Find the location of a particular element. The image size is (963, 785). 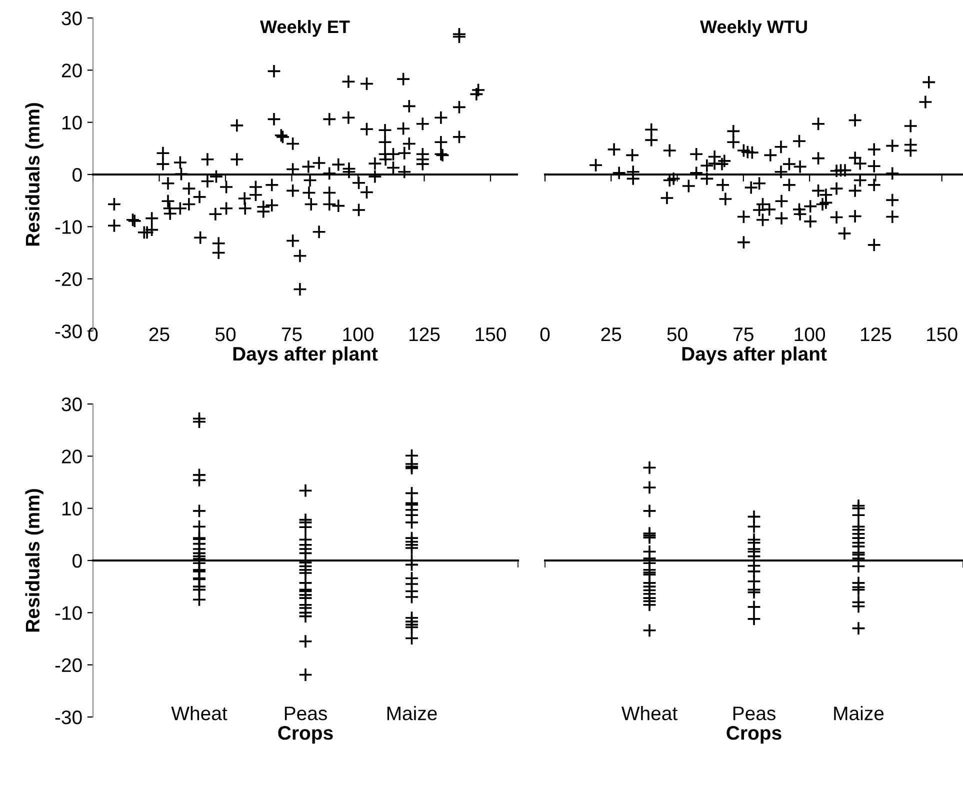

x-tick-label: 0 is located at coordinates (545, 334).